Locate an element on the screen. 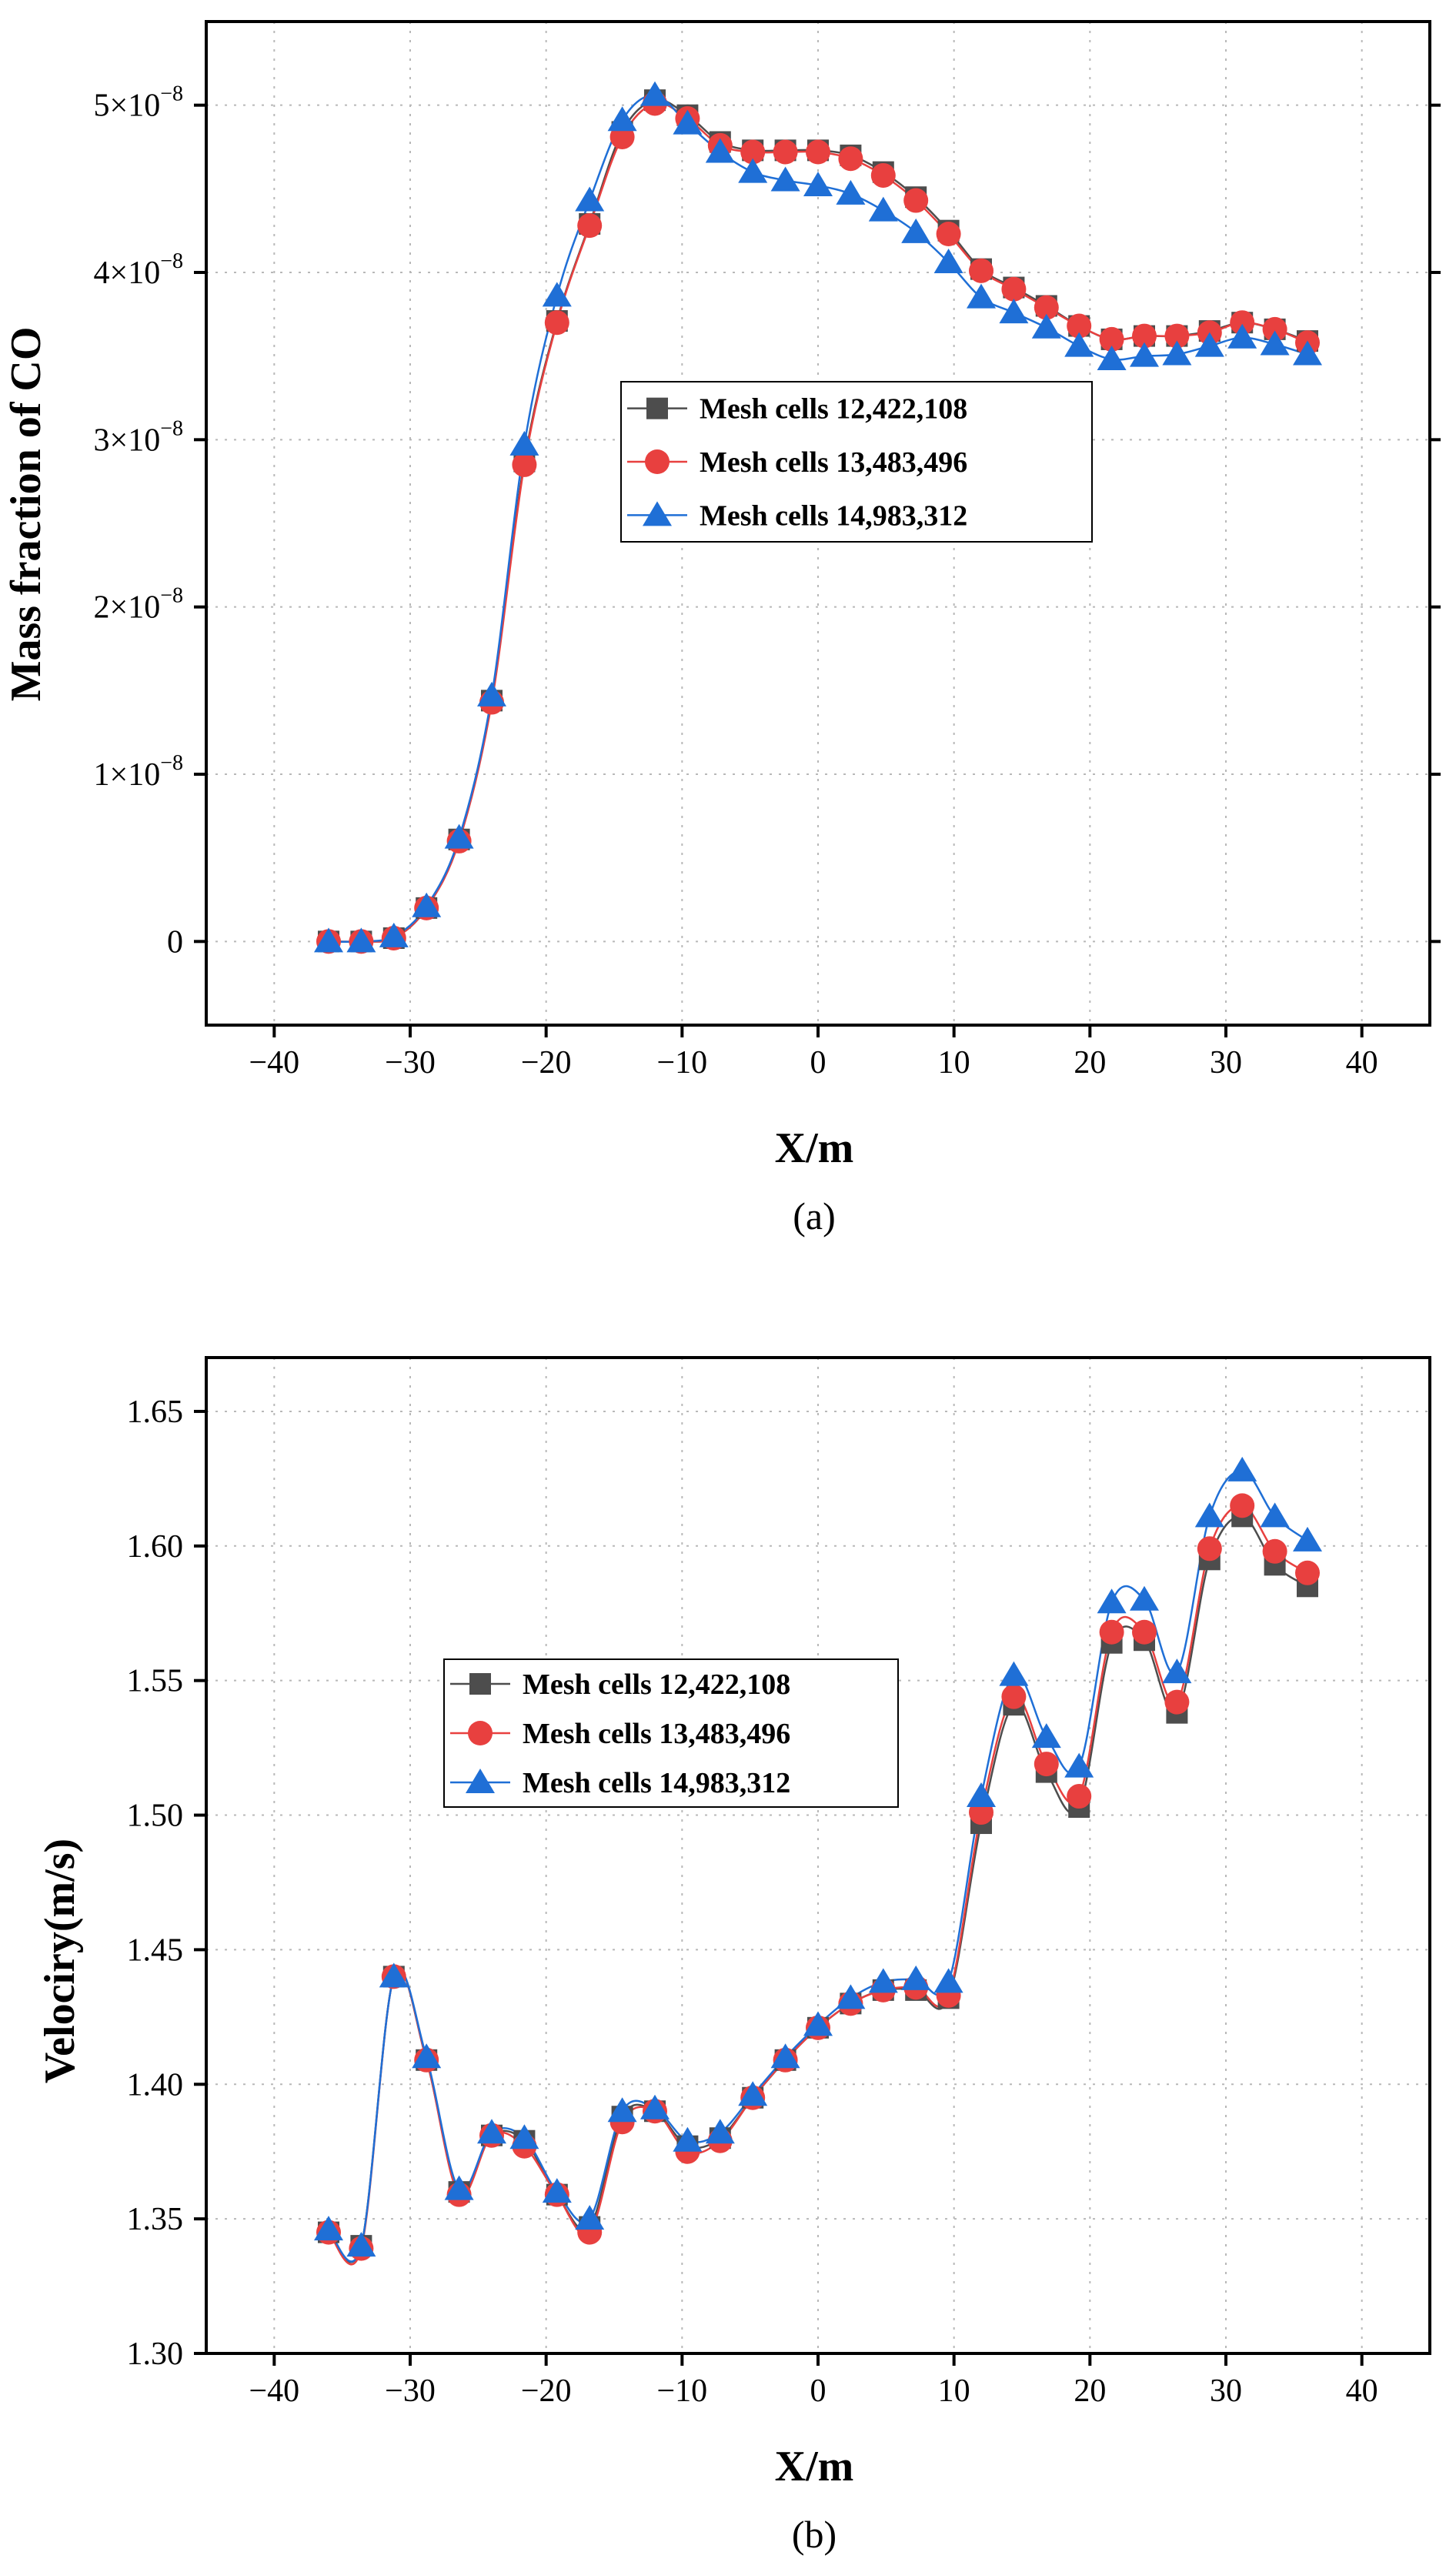 This screenshot has height=2562, width=1456. chart-b-x-tick-label: 30 is located at coordinates (1226, 2391).